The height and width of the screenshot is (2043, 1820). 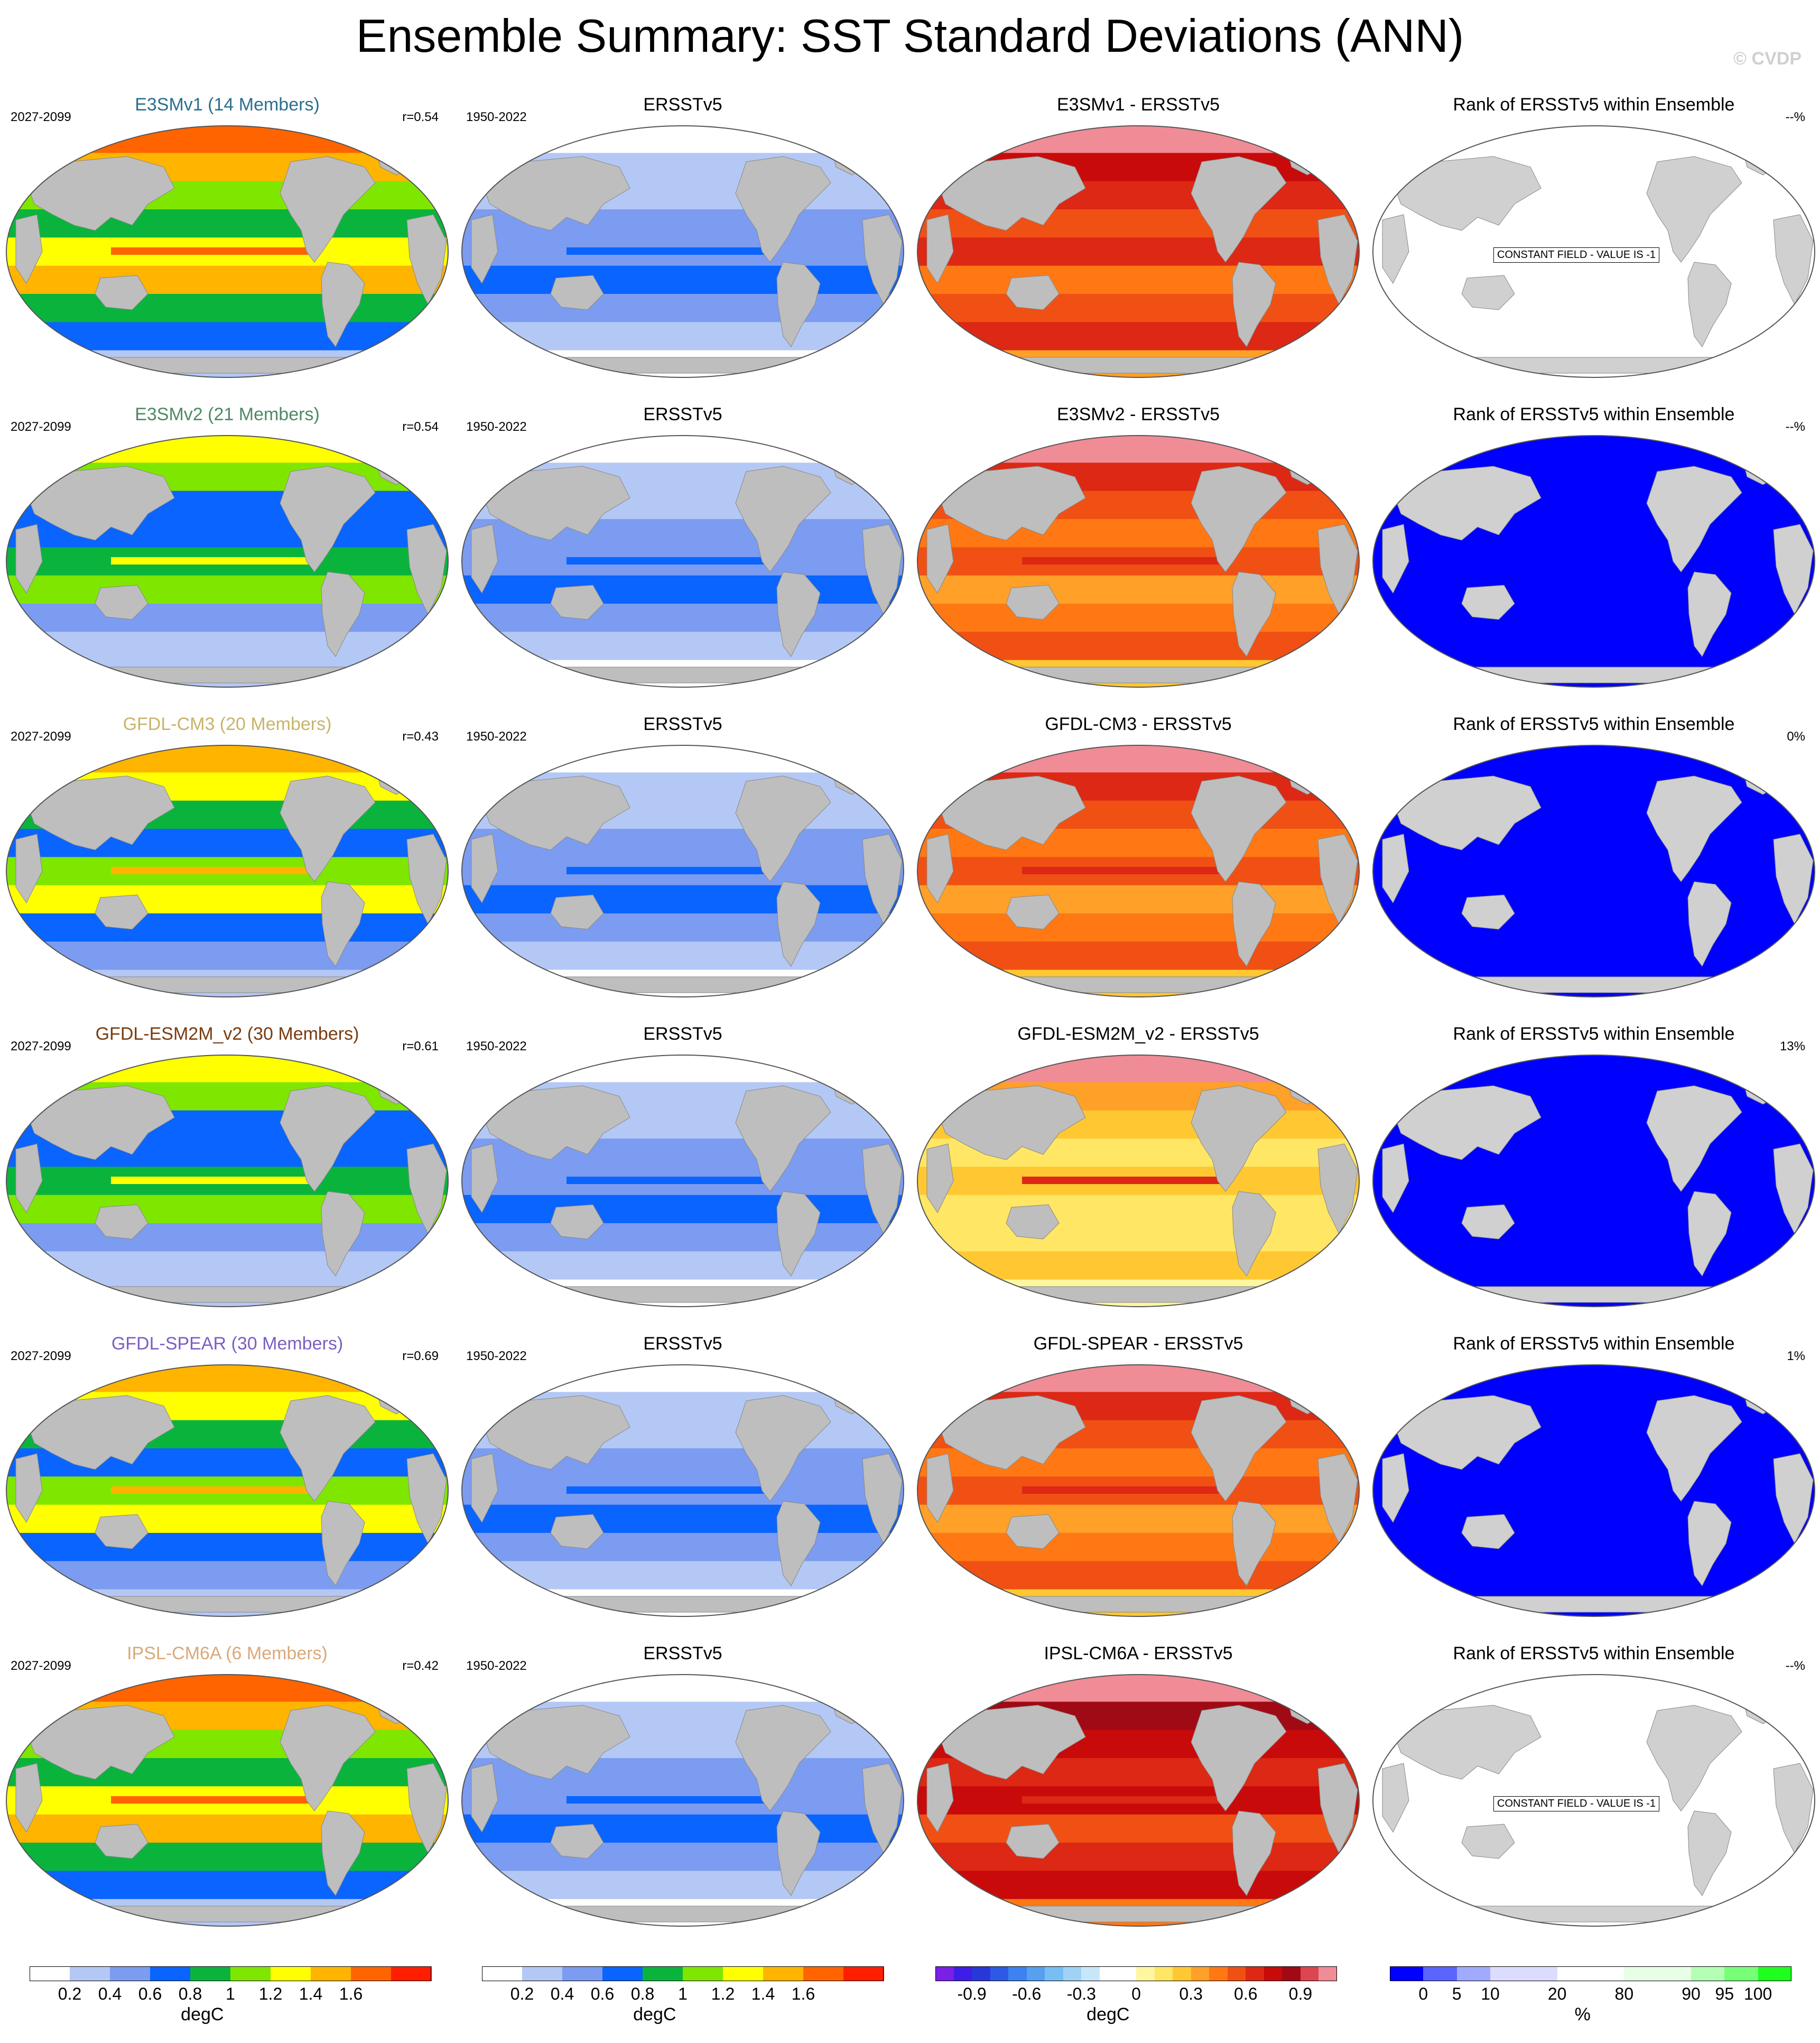 What do you see at coordinates (1601, 2003) in the screenshot?
I see `colorbar-3: 0 5 10 20 80 90 95 100%` at bounding box center [1601, 2003].